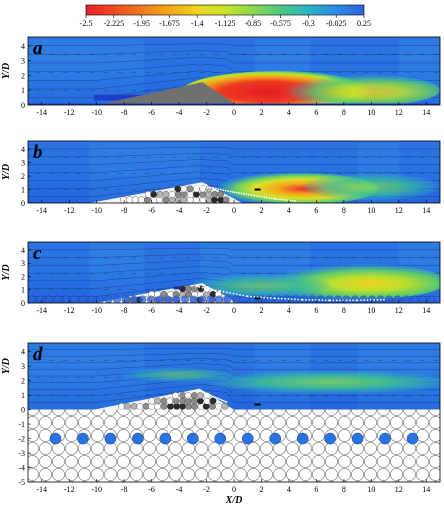  What do you see at coordinates (96, 210) in the screenshot?
I see `x-tick-label: -10` at bounding box center [96, 210].